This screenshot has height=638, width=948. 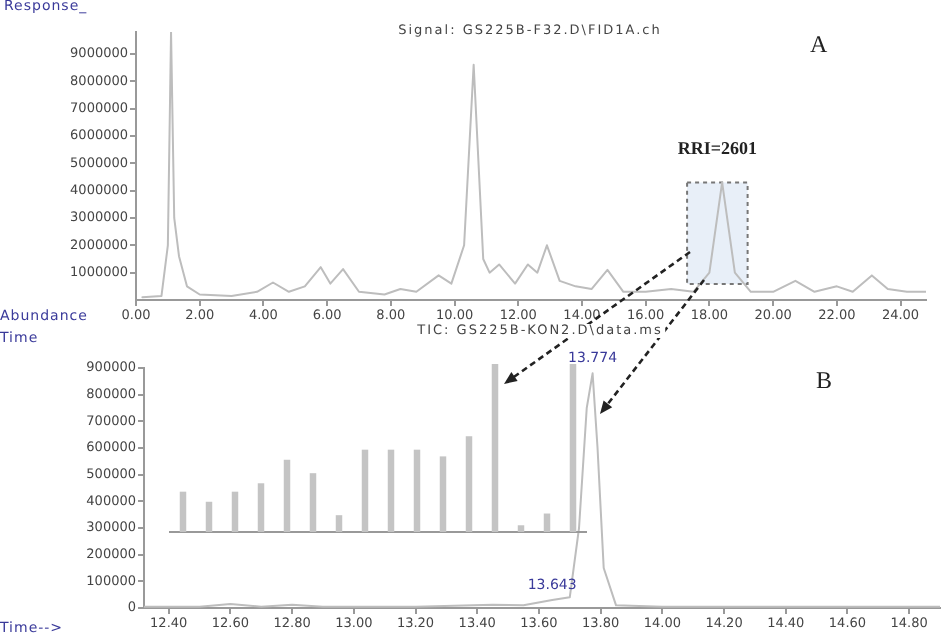 What do you see at coordinates (819, 44) in the screenshot?
I see `annotation: A` at bounding box center [819, 44].